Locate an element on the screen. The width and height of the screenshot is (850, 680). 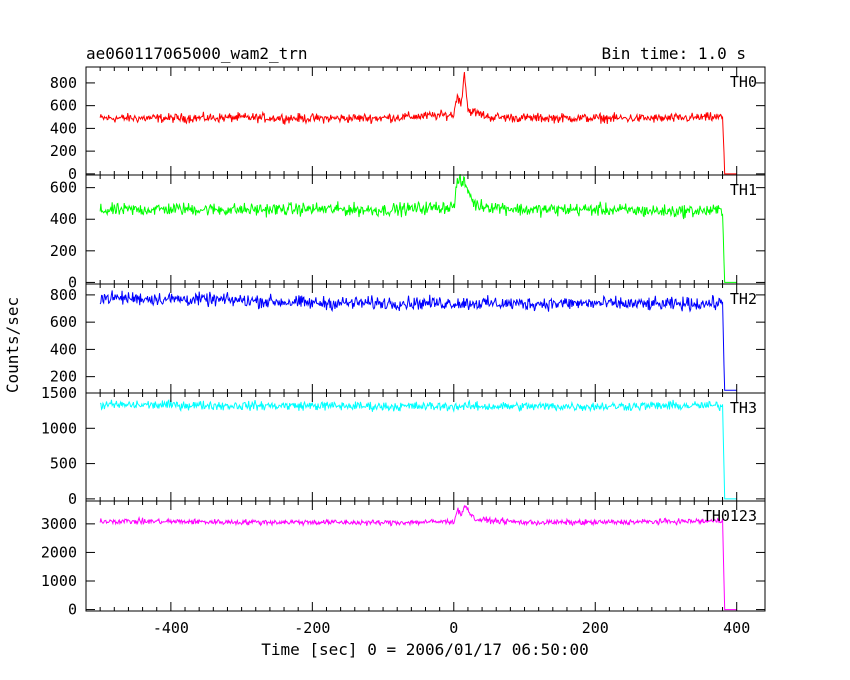
x-axis: -400 -200 0 200 400 is located at coordinates (451, 628).